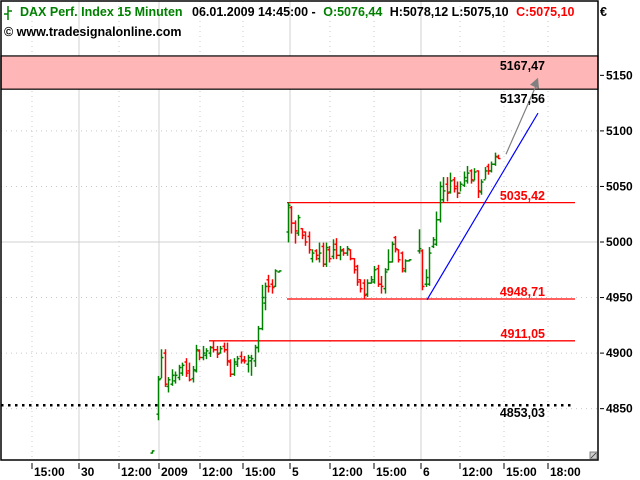 This screenshot has width=640, height=480. What do you see at coordinates (521, 120) in the screenshot?
I see `projection-arrow` at bounding box center [521, 120].